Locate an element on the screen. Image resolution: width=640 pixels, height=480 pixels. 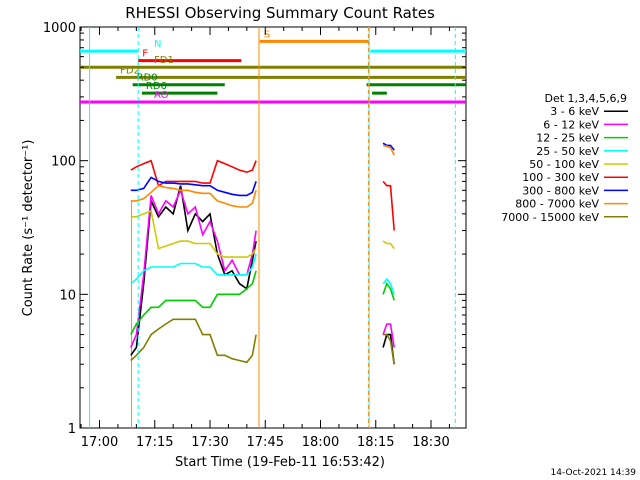
y-axis-label: Count Rate (s⁻¹ detector⁻¹) is located at coordinates (28, 228).